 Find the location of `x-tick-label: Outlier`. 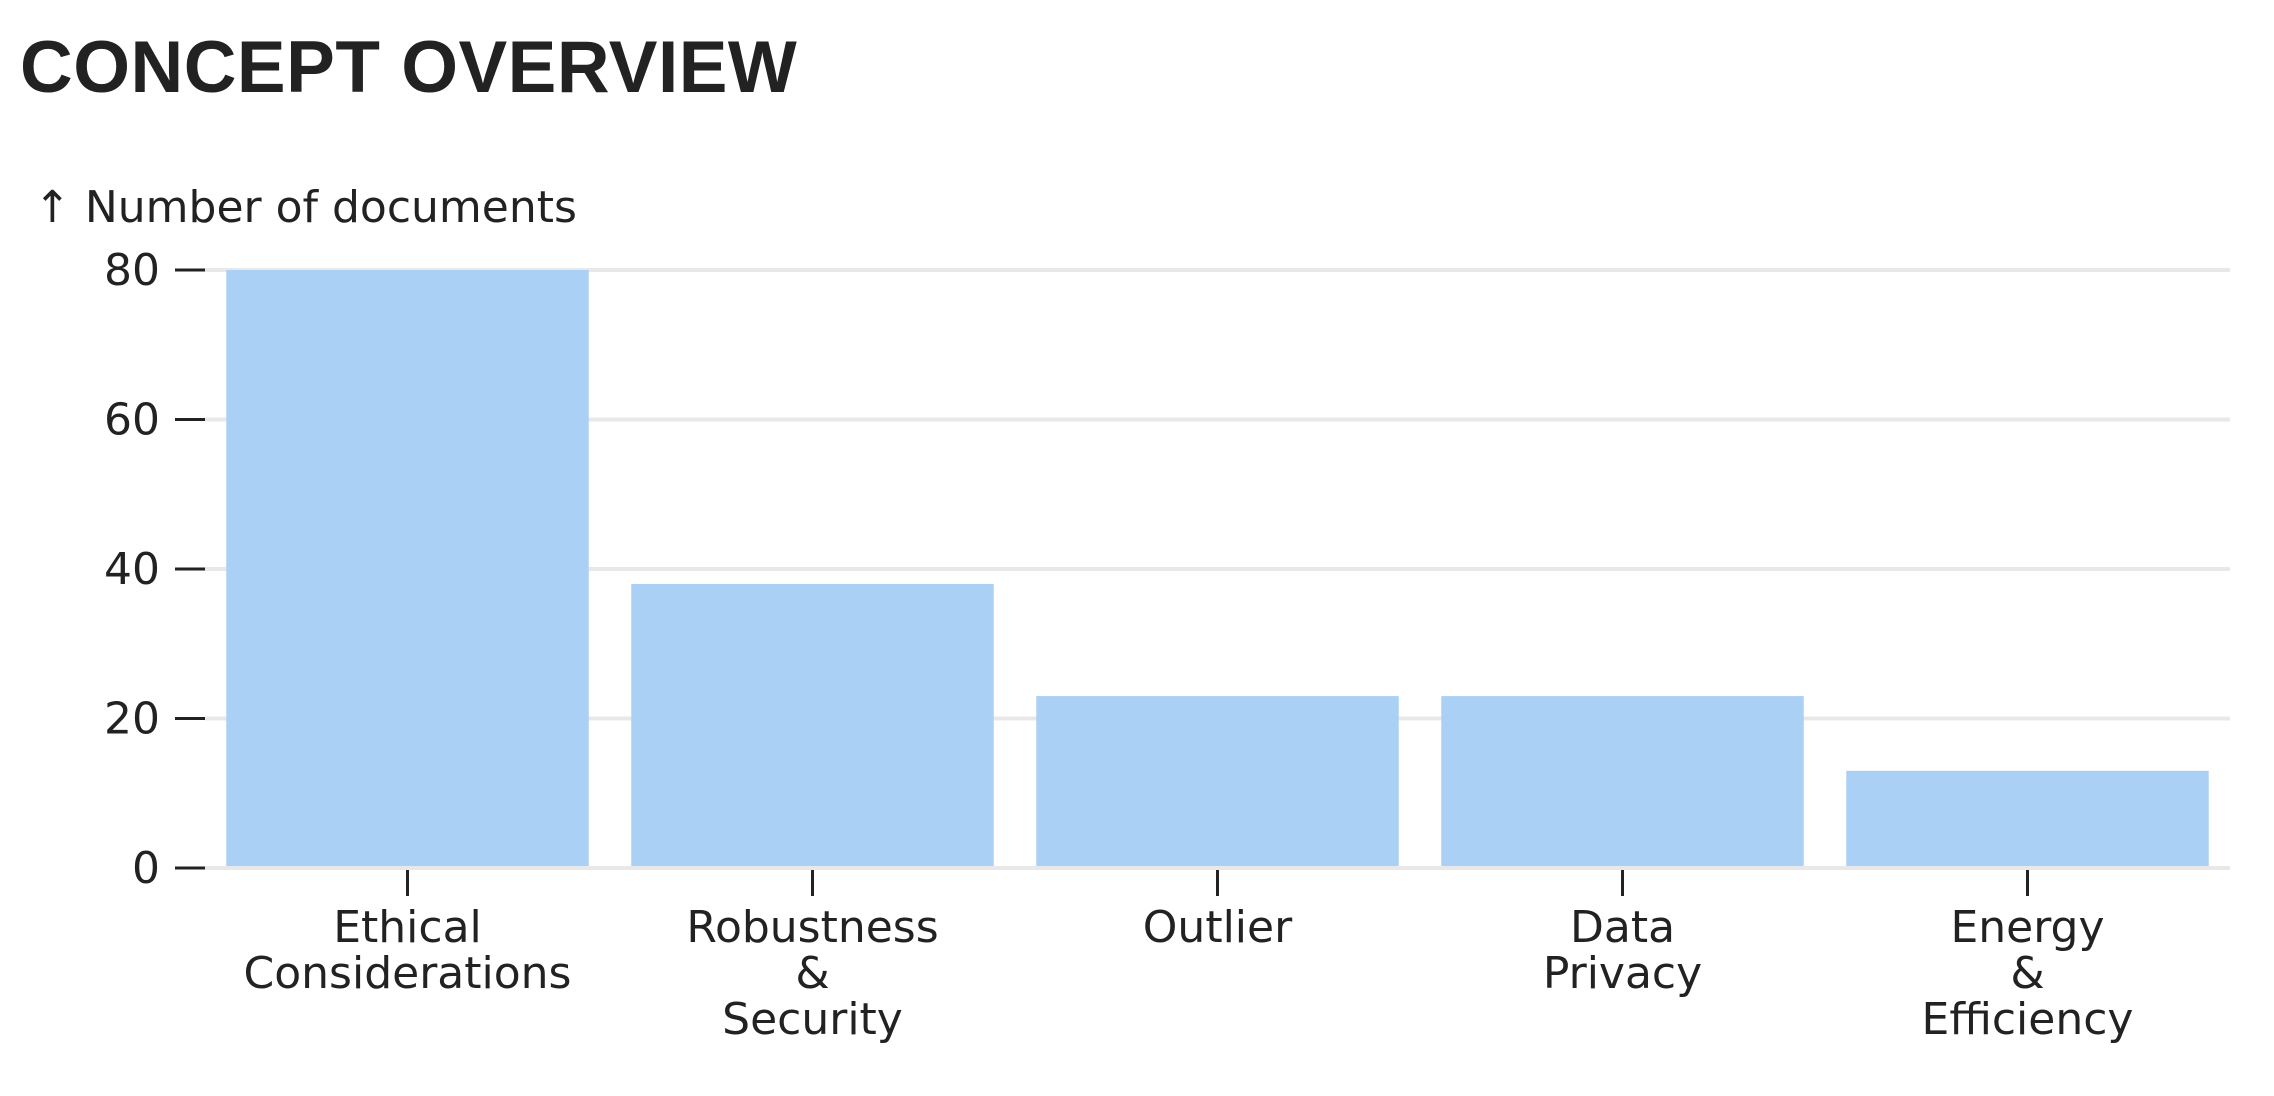

x-tick-label: Outlier is located at coordinates (1218, 927).